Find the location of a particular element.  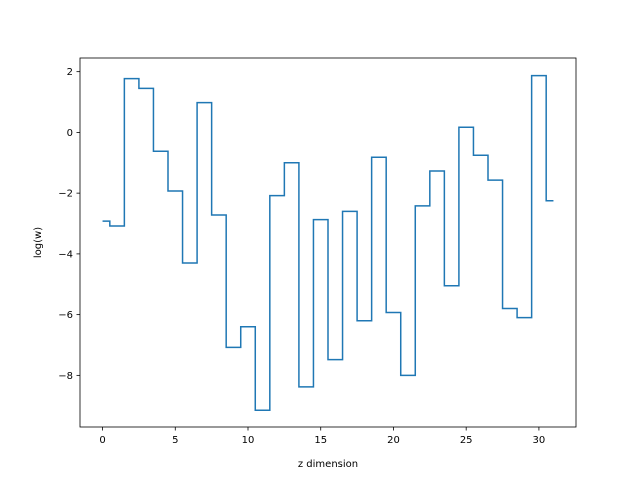

y-tick-label: −6 is located at coordinates (65, 315).